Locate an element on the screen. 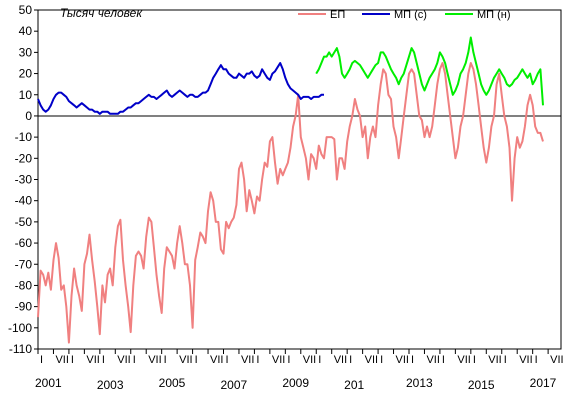 The height and width of the screenshot is (414, 577). y-tick-label: 10 is located at coordinates (26, 95).